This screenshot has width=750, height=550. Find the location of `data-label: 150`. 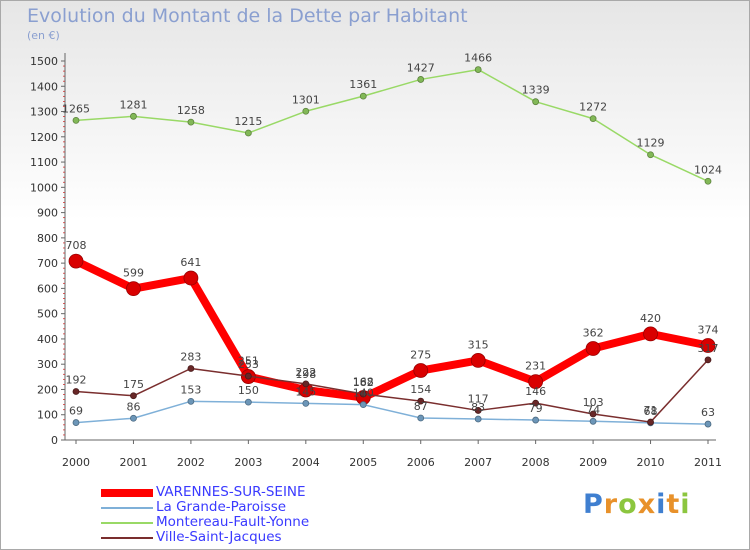

data-label: 150 is located at coordinates (248, 390).